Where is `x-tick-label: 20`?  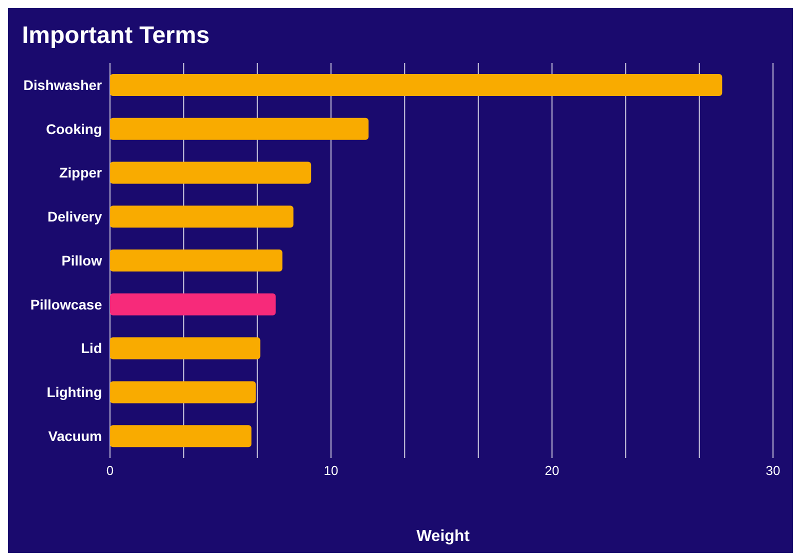
x-tick-label: 20 is located at coordinates (552, 470).